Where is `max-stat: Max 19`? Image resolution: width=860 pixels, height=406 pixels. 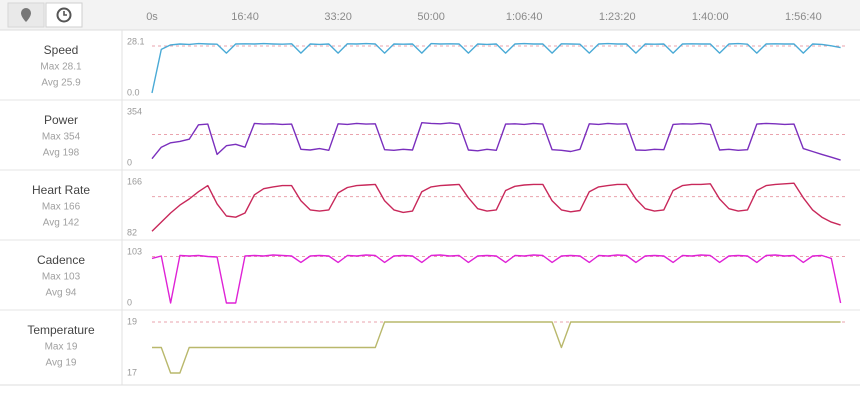
max-stat: Max 19 is located at coordinates (61, 347).